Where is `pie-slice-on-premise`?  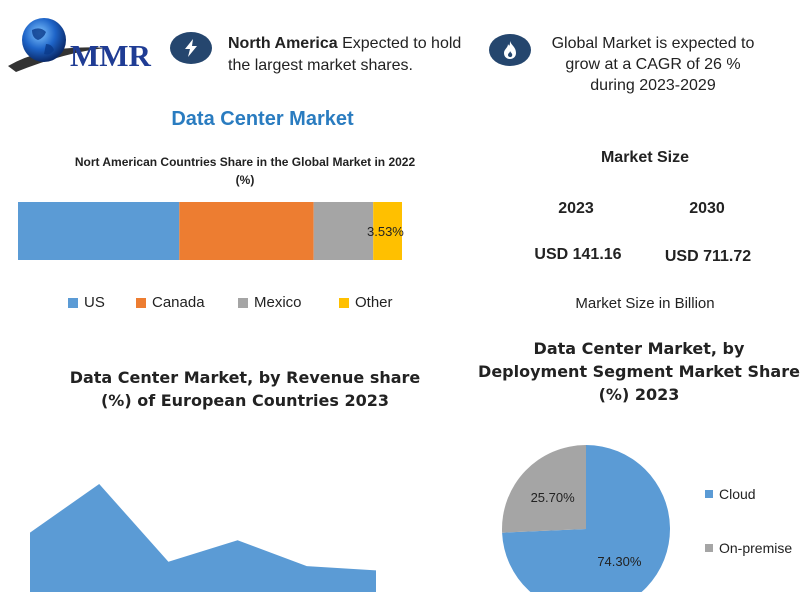 pie-slice-on-premise is located at coordinates (544, 489).